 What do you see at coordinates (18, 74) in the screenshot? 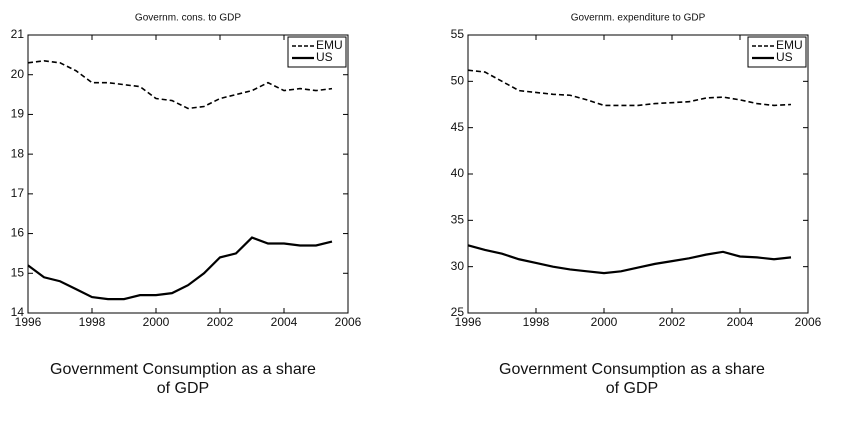
I see `y-tick-label: 20` at bounding box center [18, 74].